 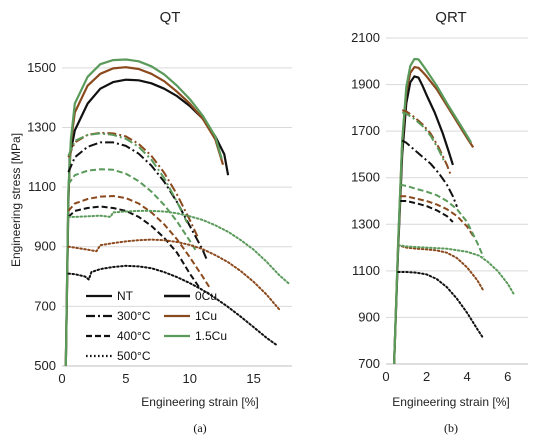 I want to click on y-ticks-qt: 500 700 900 1100 1300 1500, so click(x=41, y=216).